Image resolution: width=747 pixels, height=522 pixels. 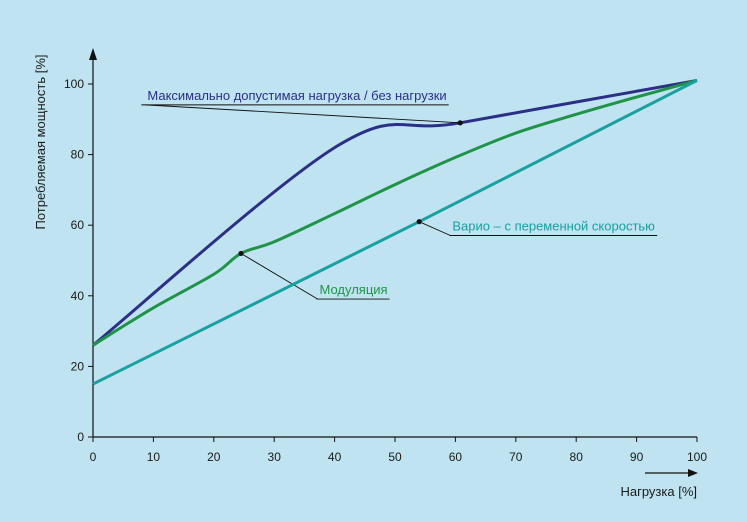 I want to click on x-tick-label: 70, so click(x=516, y=457).